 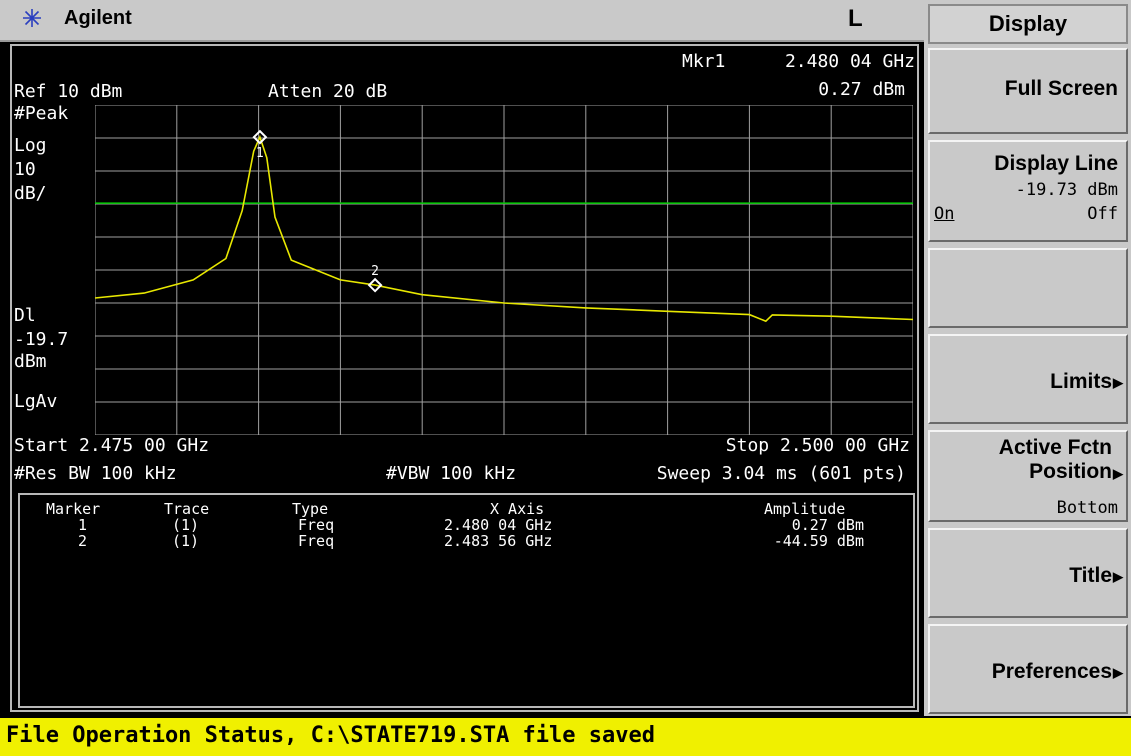 What do you see at coordinates (316, 525) in the screenshot?
I see `table-row-1-type: Freq` at bounding box center [316, 525].